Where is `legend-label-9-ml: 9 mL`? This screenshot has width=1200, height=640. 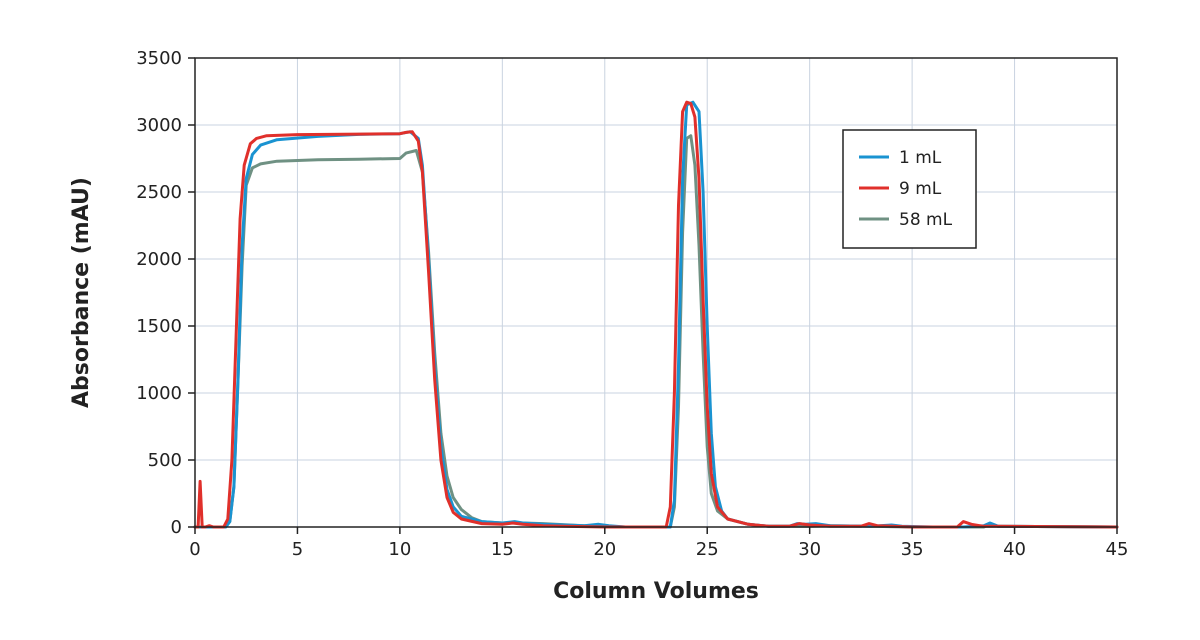 legend-label-9-ml: 9 mL is located at coordinates (920, 189).